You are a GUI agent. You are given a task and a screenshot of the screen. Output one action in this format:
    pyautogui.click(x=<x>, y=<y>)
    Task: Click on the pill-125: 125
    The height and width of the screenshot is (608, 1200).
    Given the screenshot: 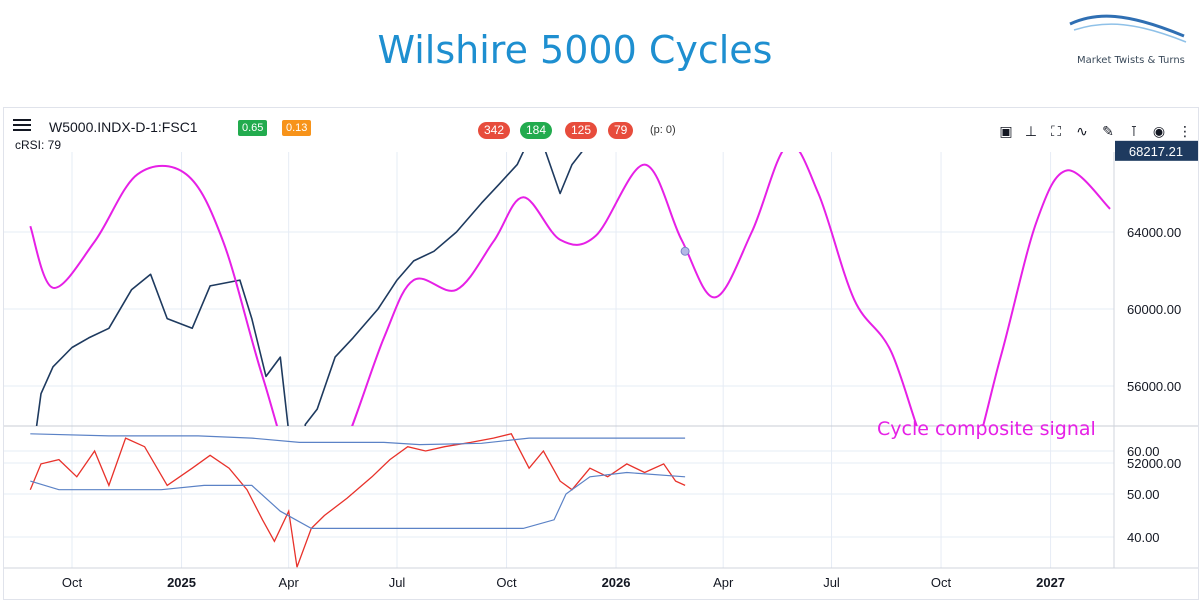 What is the action you would take?
    pyautogui.click(x=581, y=130)
    